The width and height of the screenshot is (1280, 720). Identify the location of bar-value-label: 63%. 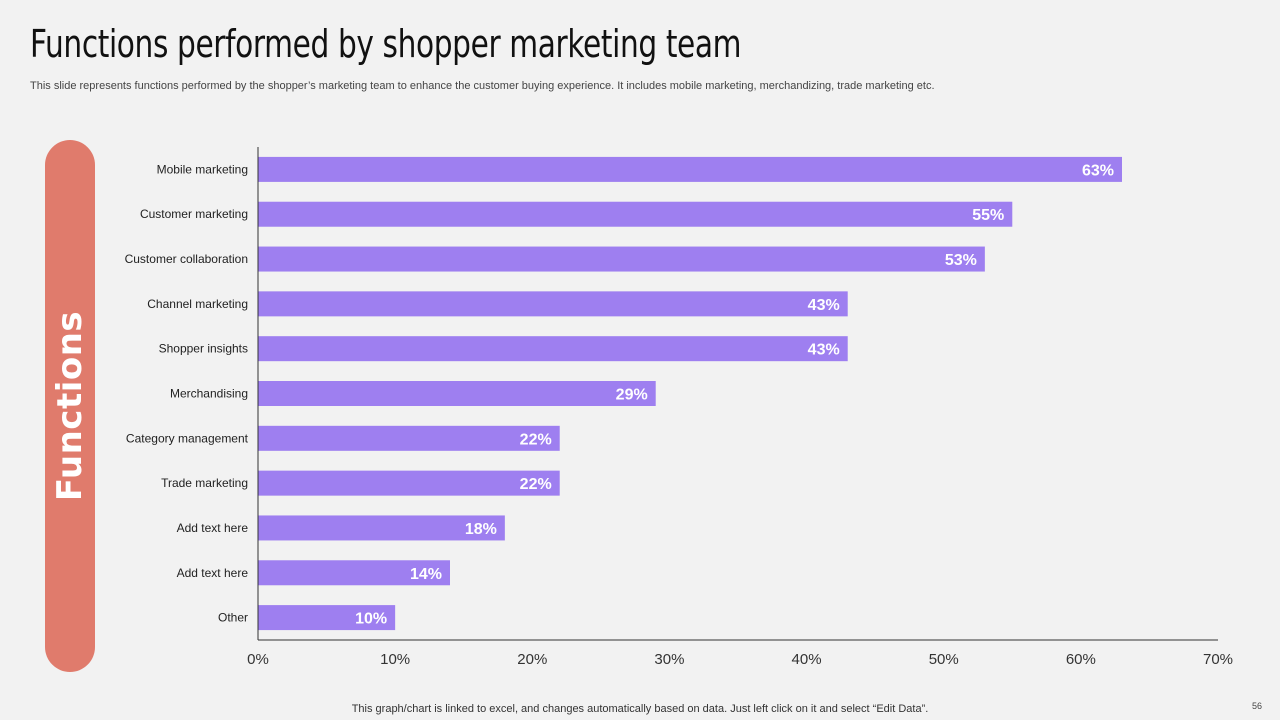
(1098, 170).